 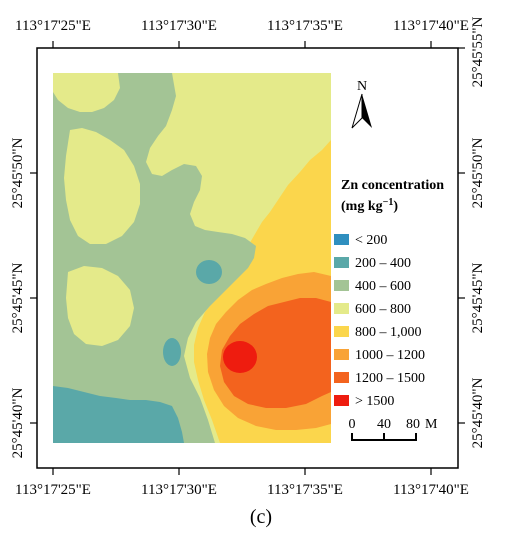 What do you see at coordinates (374, 401) in the screenshot?
I see `legend-label: > 1500` at bounding box center [374, 401].